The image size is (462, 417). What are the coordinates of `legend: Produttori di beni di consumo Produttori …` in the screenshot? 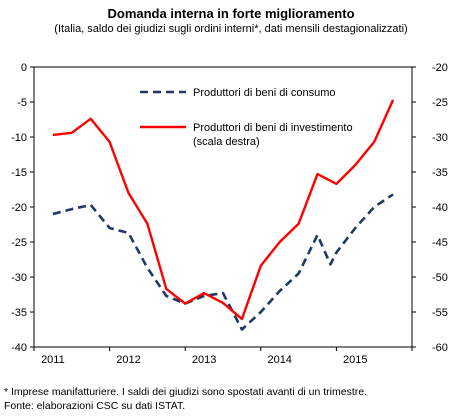 It's located at (246, 117).